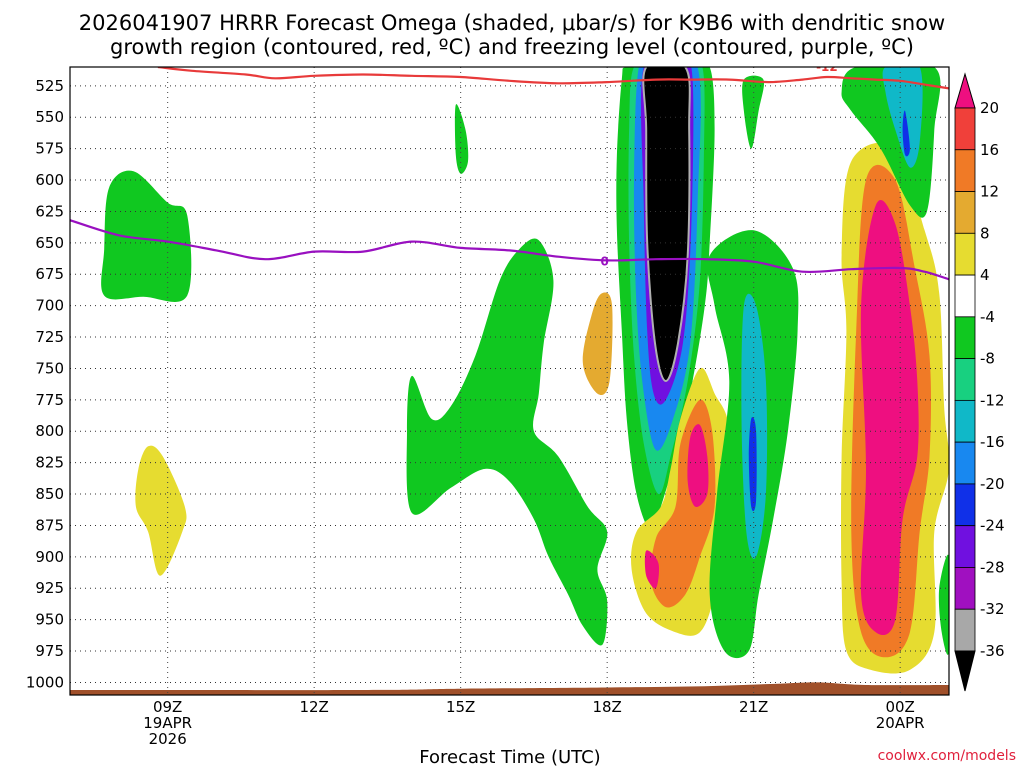  I want to click on colorbar-label-13: -36, so click(992, 651).